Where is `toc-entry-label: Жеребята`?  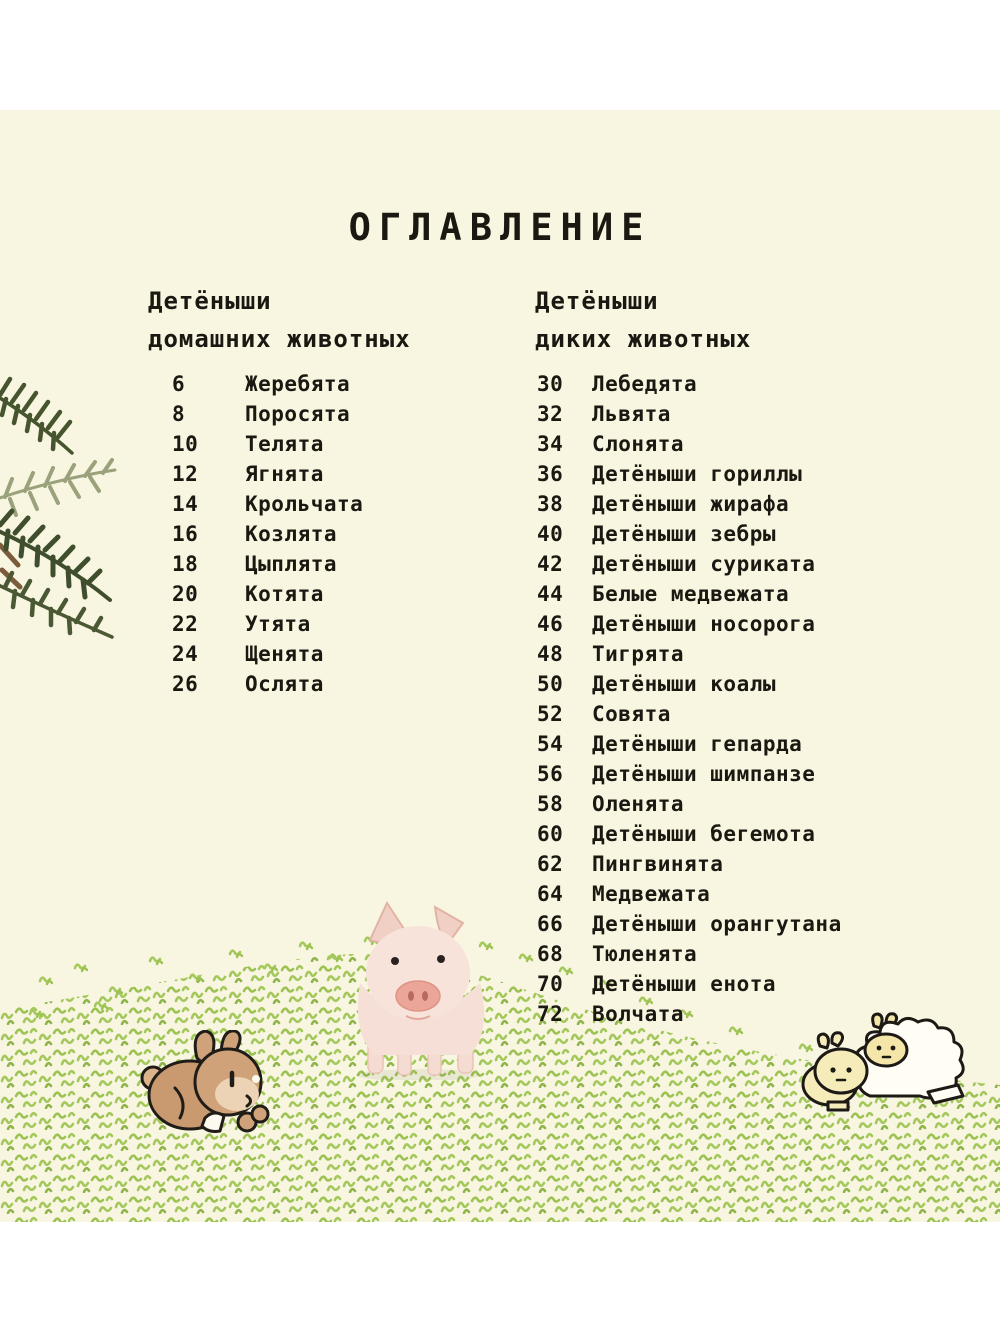 toc-entry-label: Жеребята is located at coordinates (298, 384).